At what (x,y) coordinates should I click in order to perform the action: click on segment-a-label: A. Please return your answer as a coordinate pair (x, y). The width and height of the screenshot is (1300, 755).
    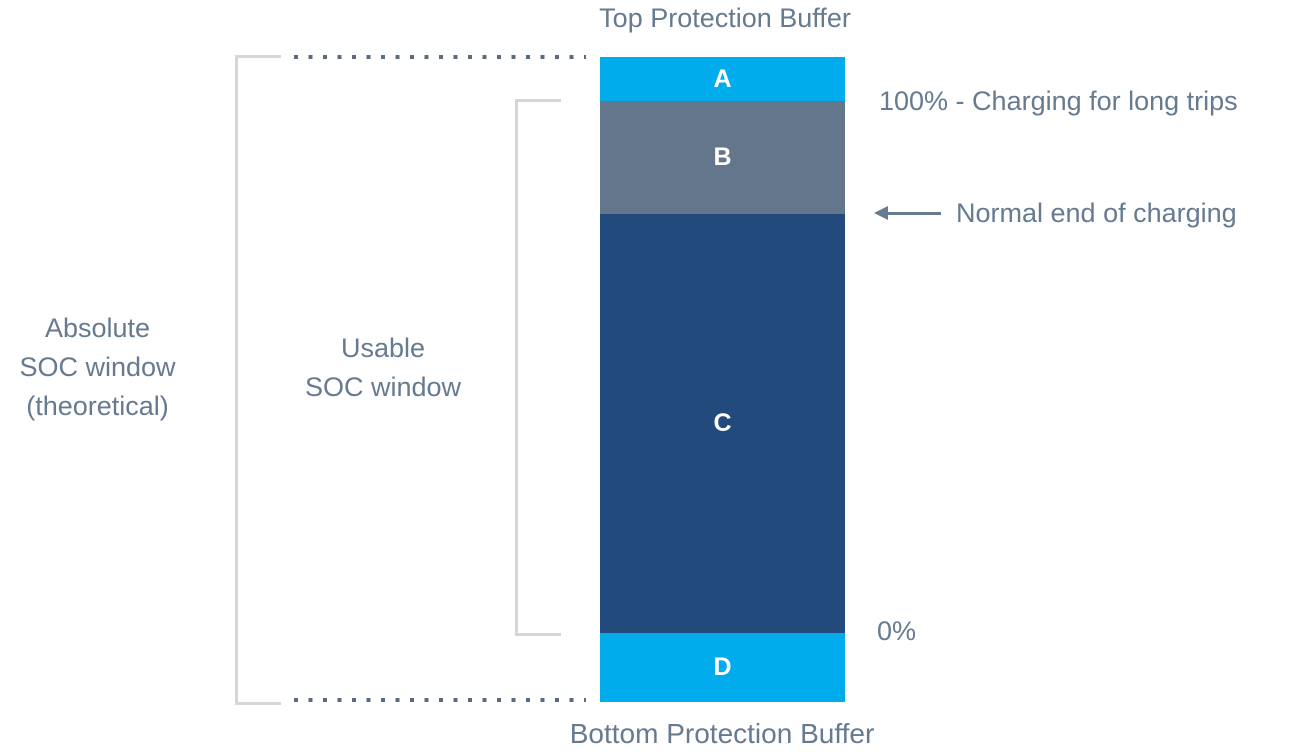
    Looking at the image, I should click on (722, 78).